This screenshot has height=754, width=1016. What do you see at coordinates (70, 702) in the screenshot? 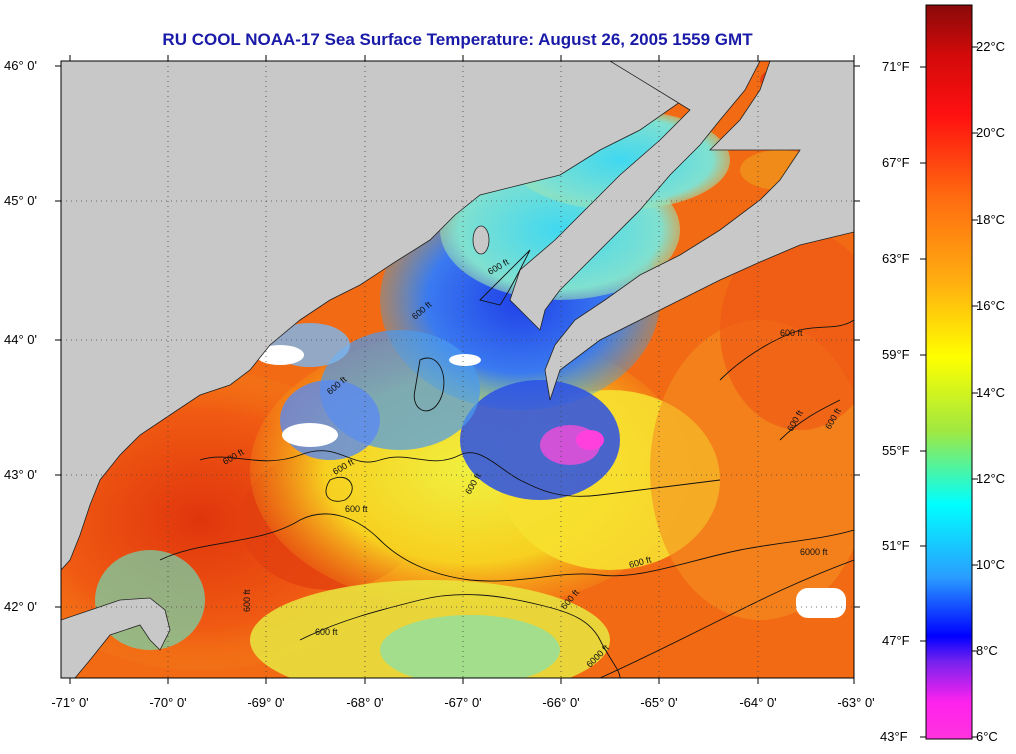
I see `longitude-label: -71° 0'` at bounding box center [70, 702].